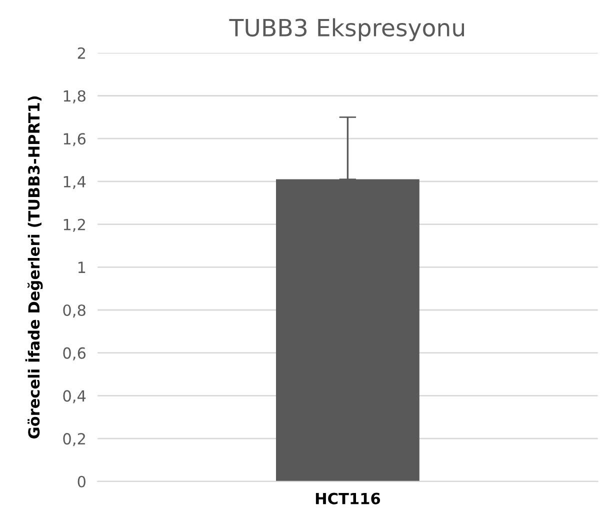 Image resolution: width=610 pixels, height=529 pixels. Describe the element at coordinates (74, 397) in the screenshot. I see `y-tick-label: 0,4` at that location.